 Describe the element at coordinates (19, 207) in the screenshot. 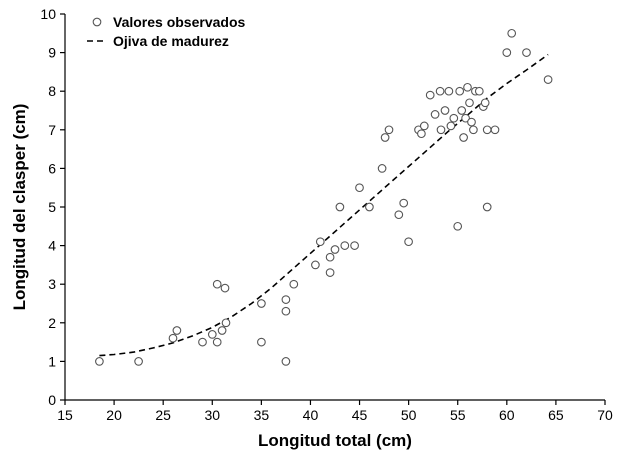

I see `y-axis-title: Longitud del clasper (cm)` at that location.